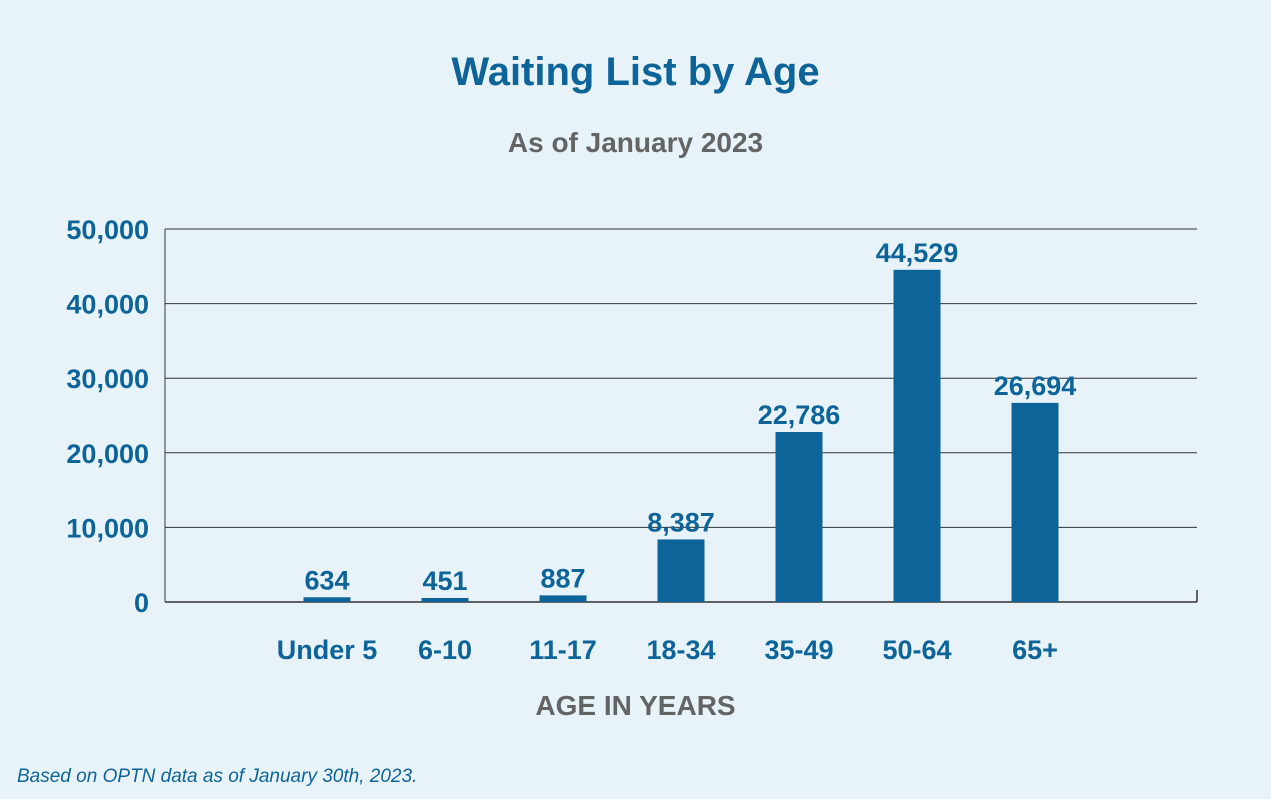 The image size is (1271, 799). What do you see at coordinates (141, 603) in the screenshot?
I see `y-tick-label: 0` at bounding box center [141, 603].